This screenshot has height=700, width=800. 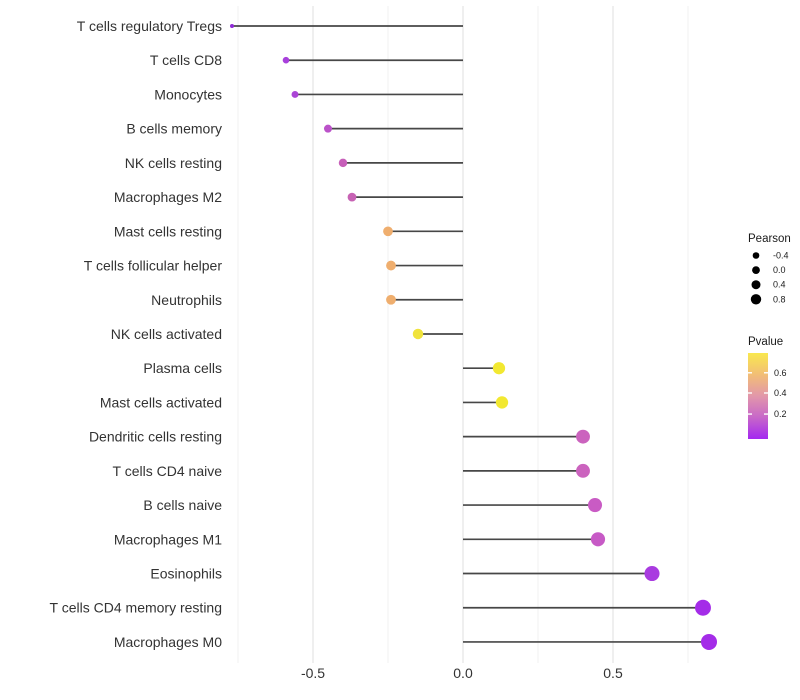 What do you see at coordinates (136, 608) in the screenshot?
I see `y-axis-label: T cells CD4 memory resting` at bounding box center [136, 608].